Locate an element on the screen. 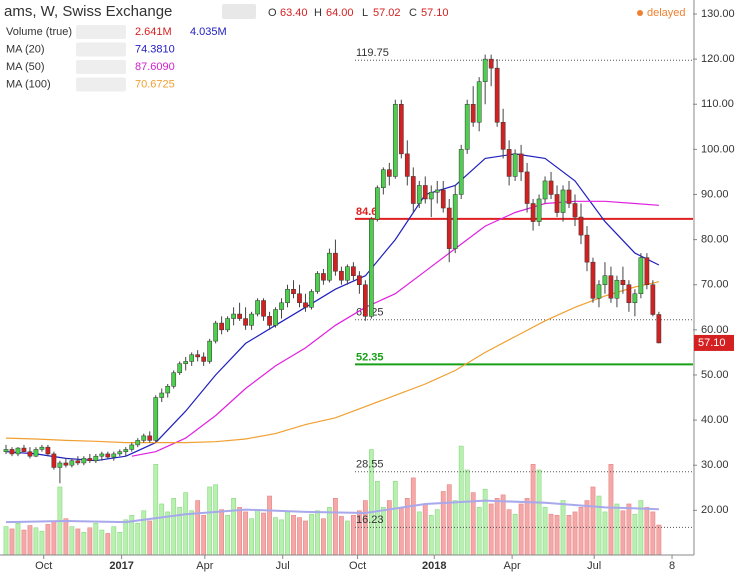 Image resolution: width=740 pixels, height=575 pixels. o-label: O is located at coordinates (272, 13).